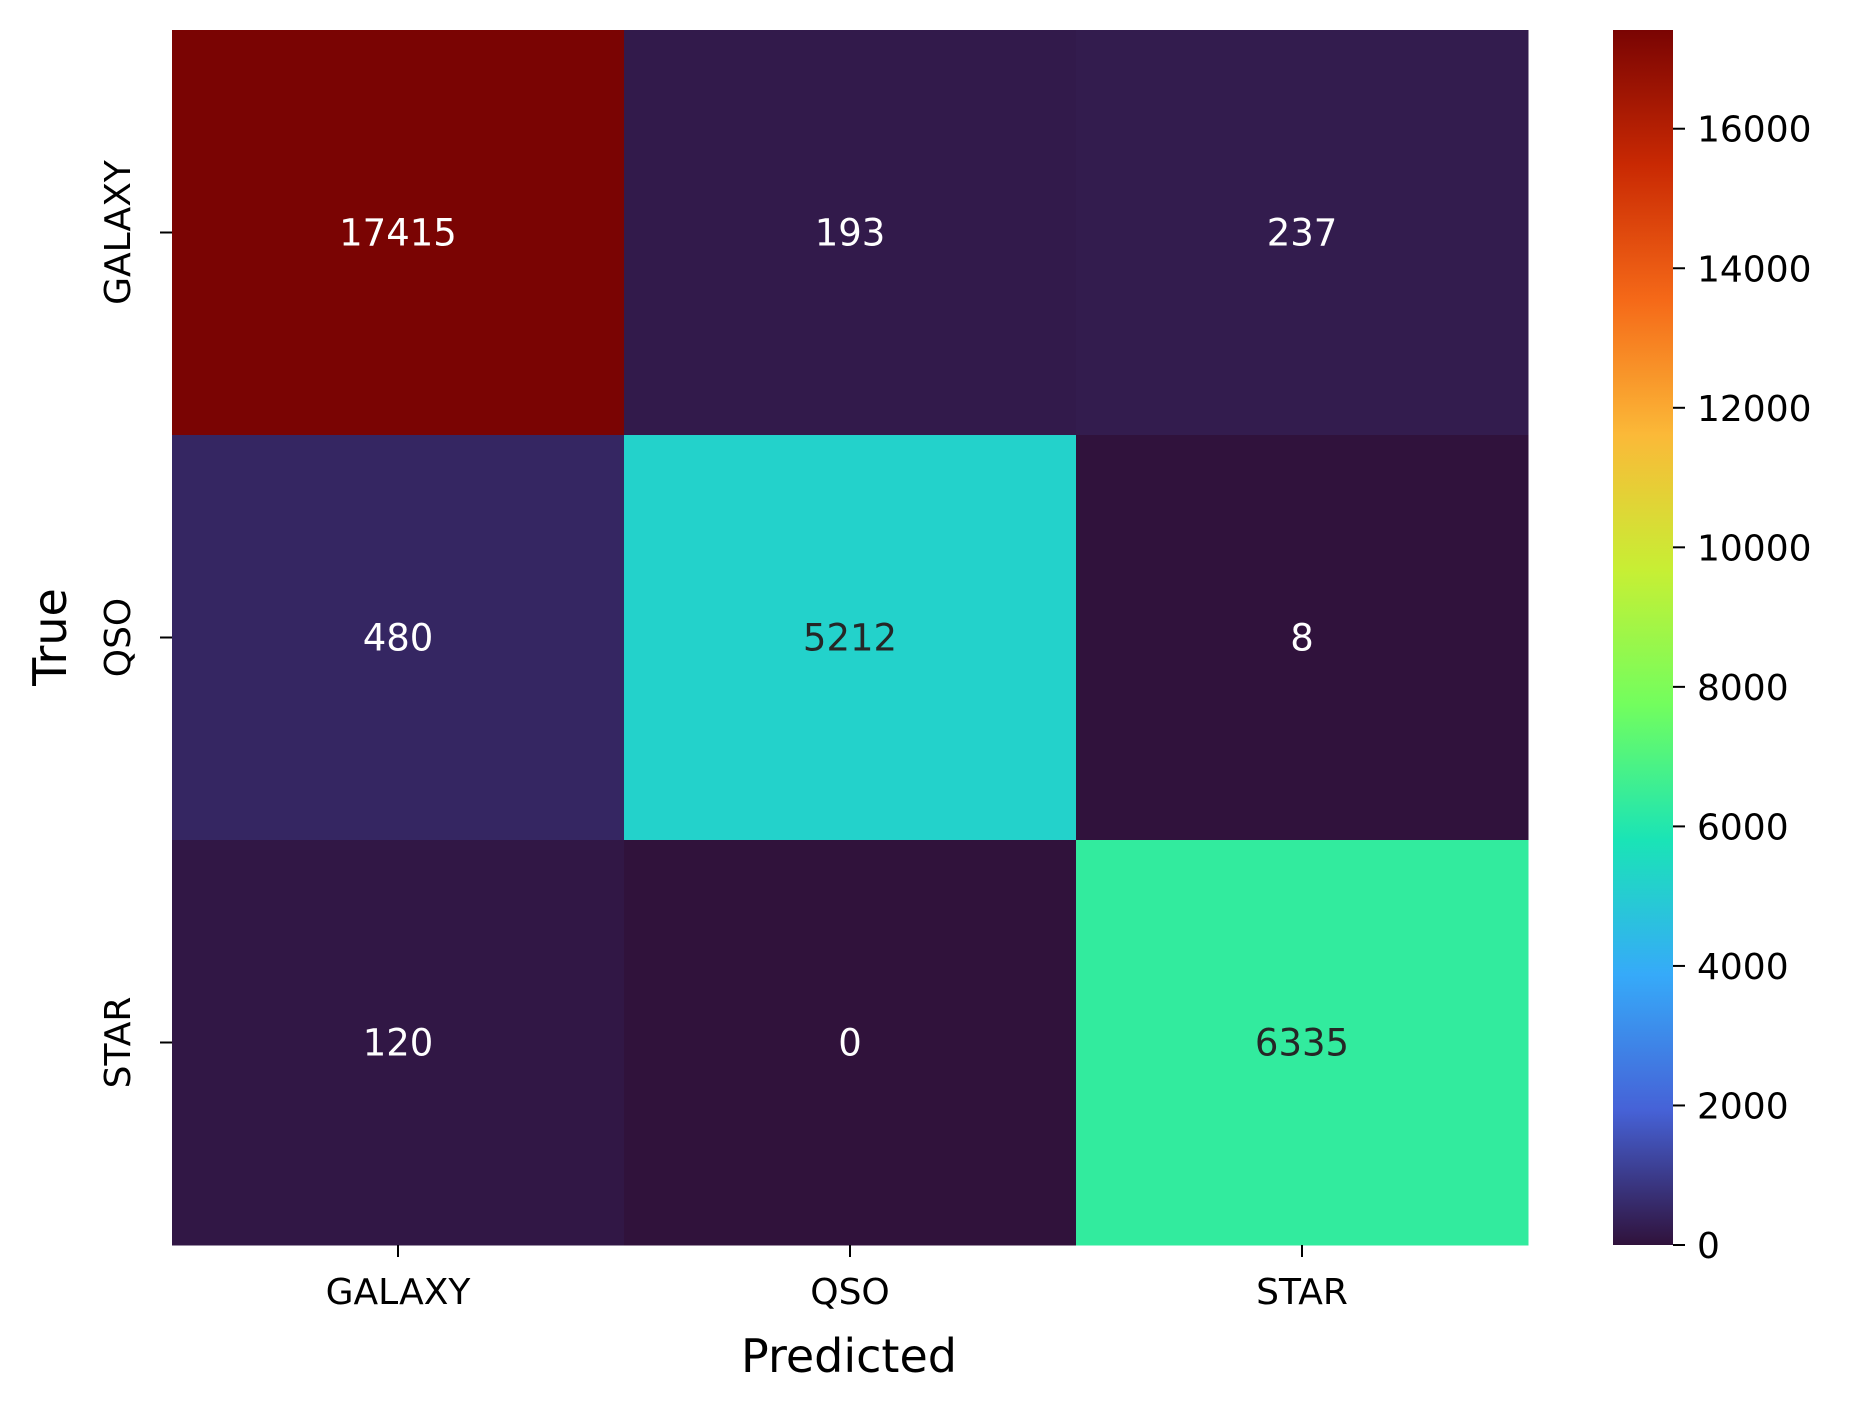  I want to click on cell-value-label: 8, so click(1302, 638).